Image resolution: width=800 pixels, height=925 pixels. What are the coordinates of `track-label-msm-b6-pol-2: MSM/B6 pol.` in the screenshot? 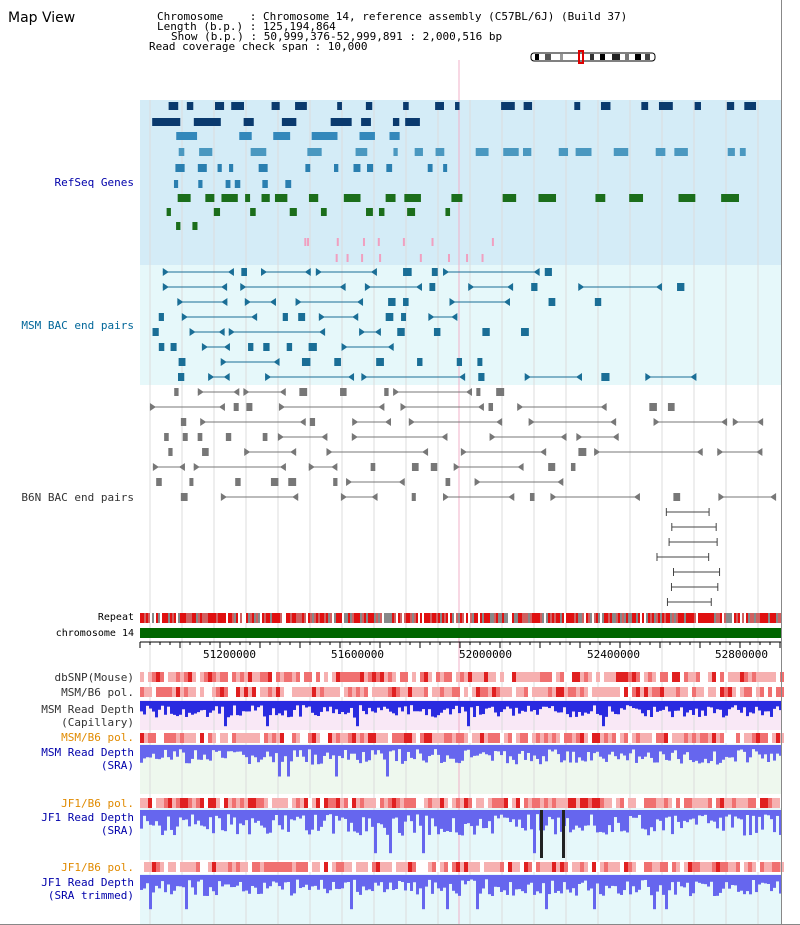 It's located at (97, 737).